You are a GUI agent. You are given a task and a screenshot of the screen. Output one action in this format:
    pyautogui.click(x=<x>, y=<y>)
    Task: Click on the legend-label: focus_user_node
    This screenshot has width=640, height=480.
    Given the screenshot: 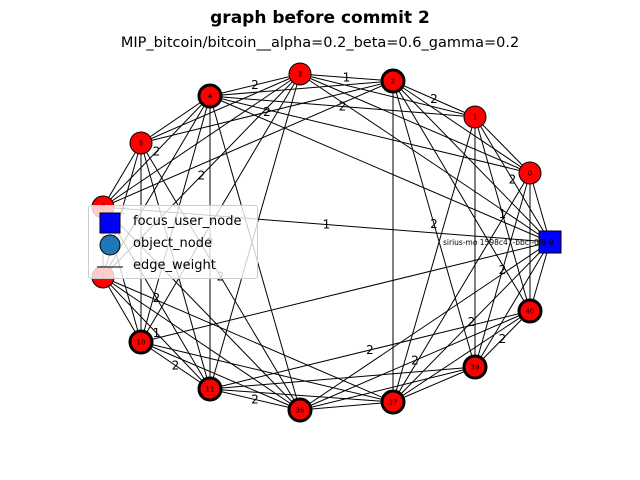 What is the action you would take?
    pyautogui.click(x=187, y=221)
    